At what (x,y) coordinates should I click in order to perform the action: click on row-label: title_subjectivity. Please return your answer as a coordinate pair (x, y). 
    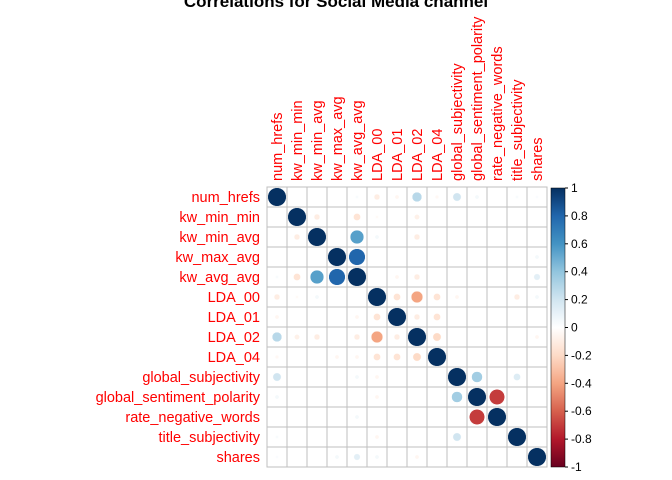
    Looking at the image, I should click on (209, 438).